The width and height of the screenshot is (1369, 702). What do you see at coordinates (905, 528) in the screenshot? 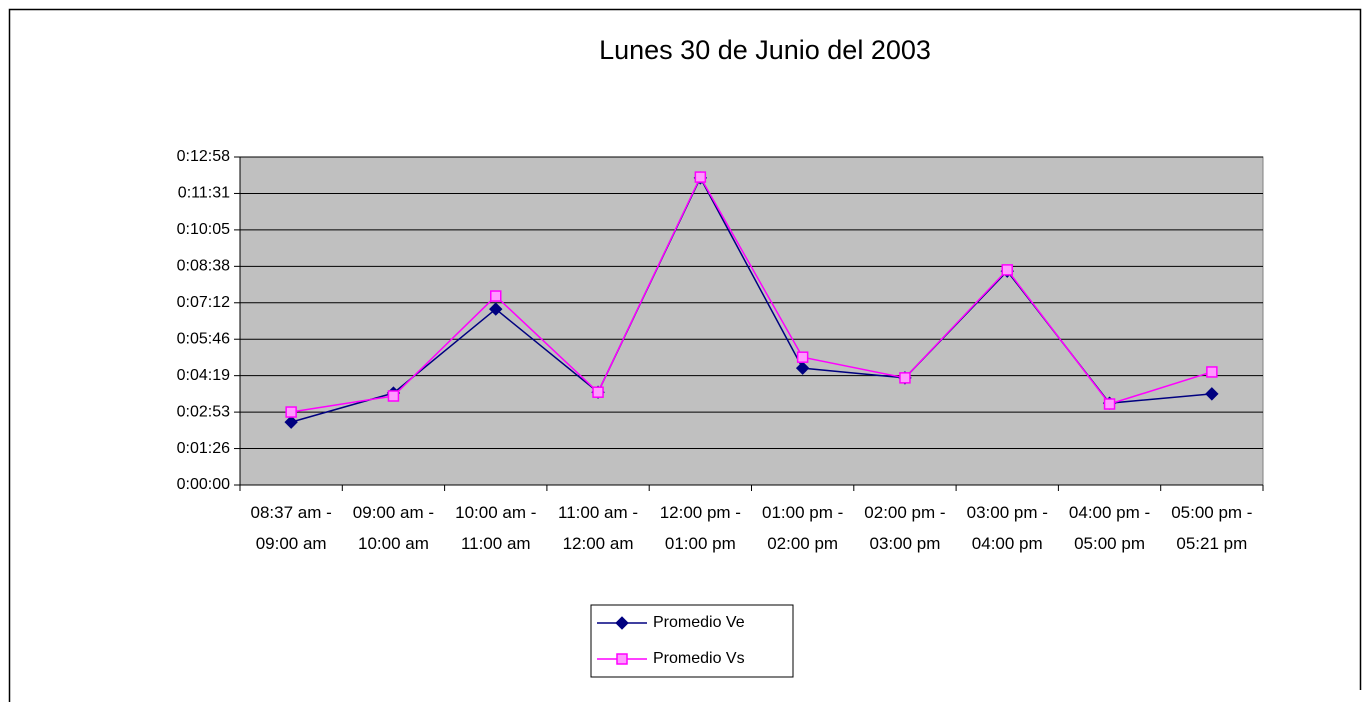
I see `x-tick-label: 02:00 pm - 03:00 pm` at bounding box center [905, 528].